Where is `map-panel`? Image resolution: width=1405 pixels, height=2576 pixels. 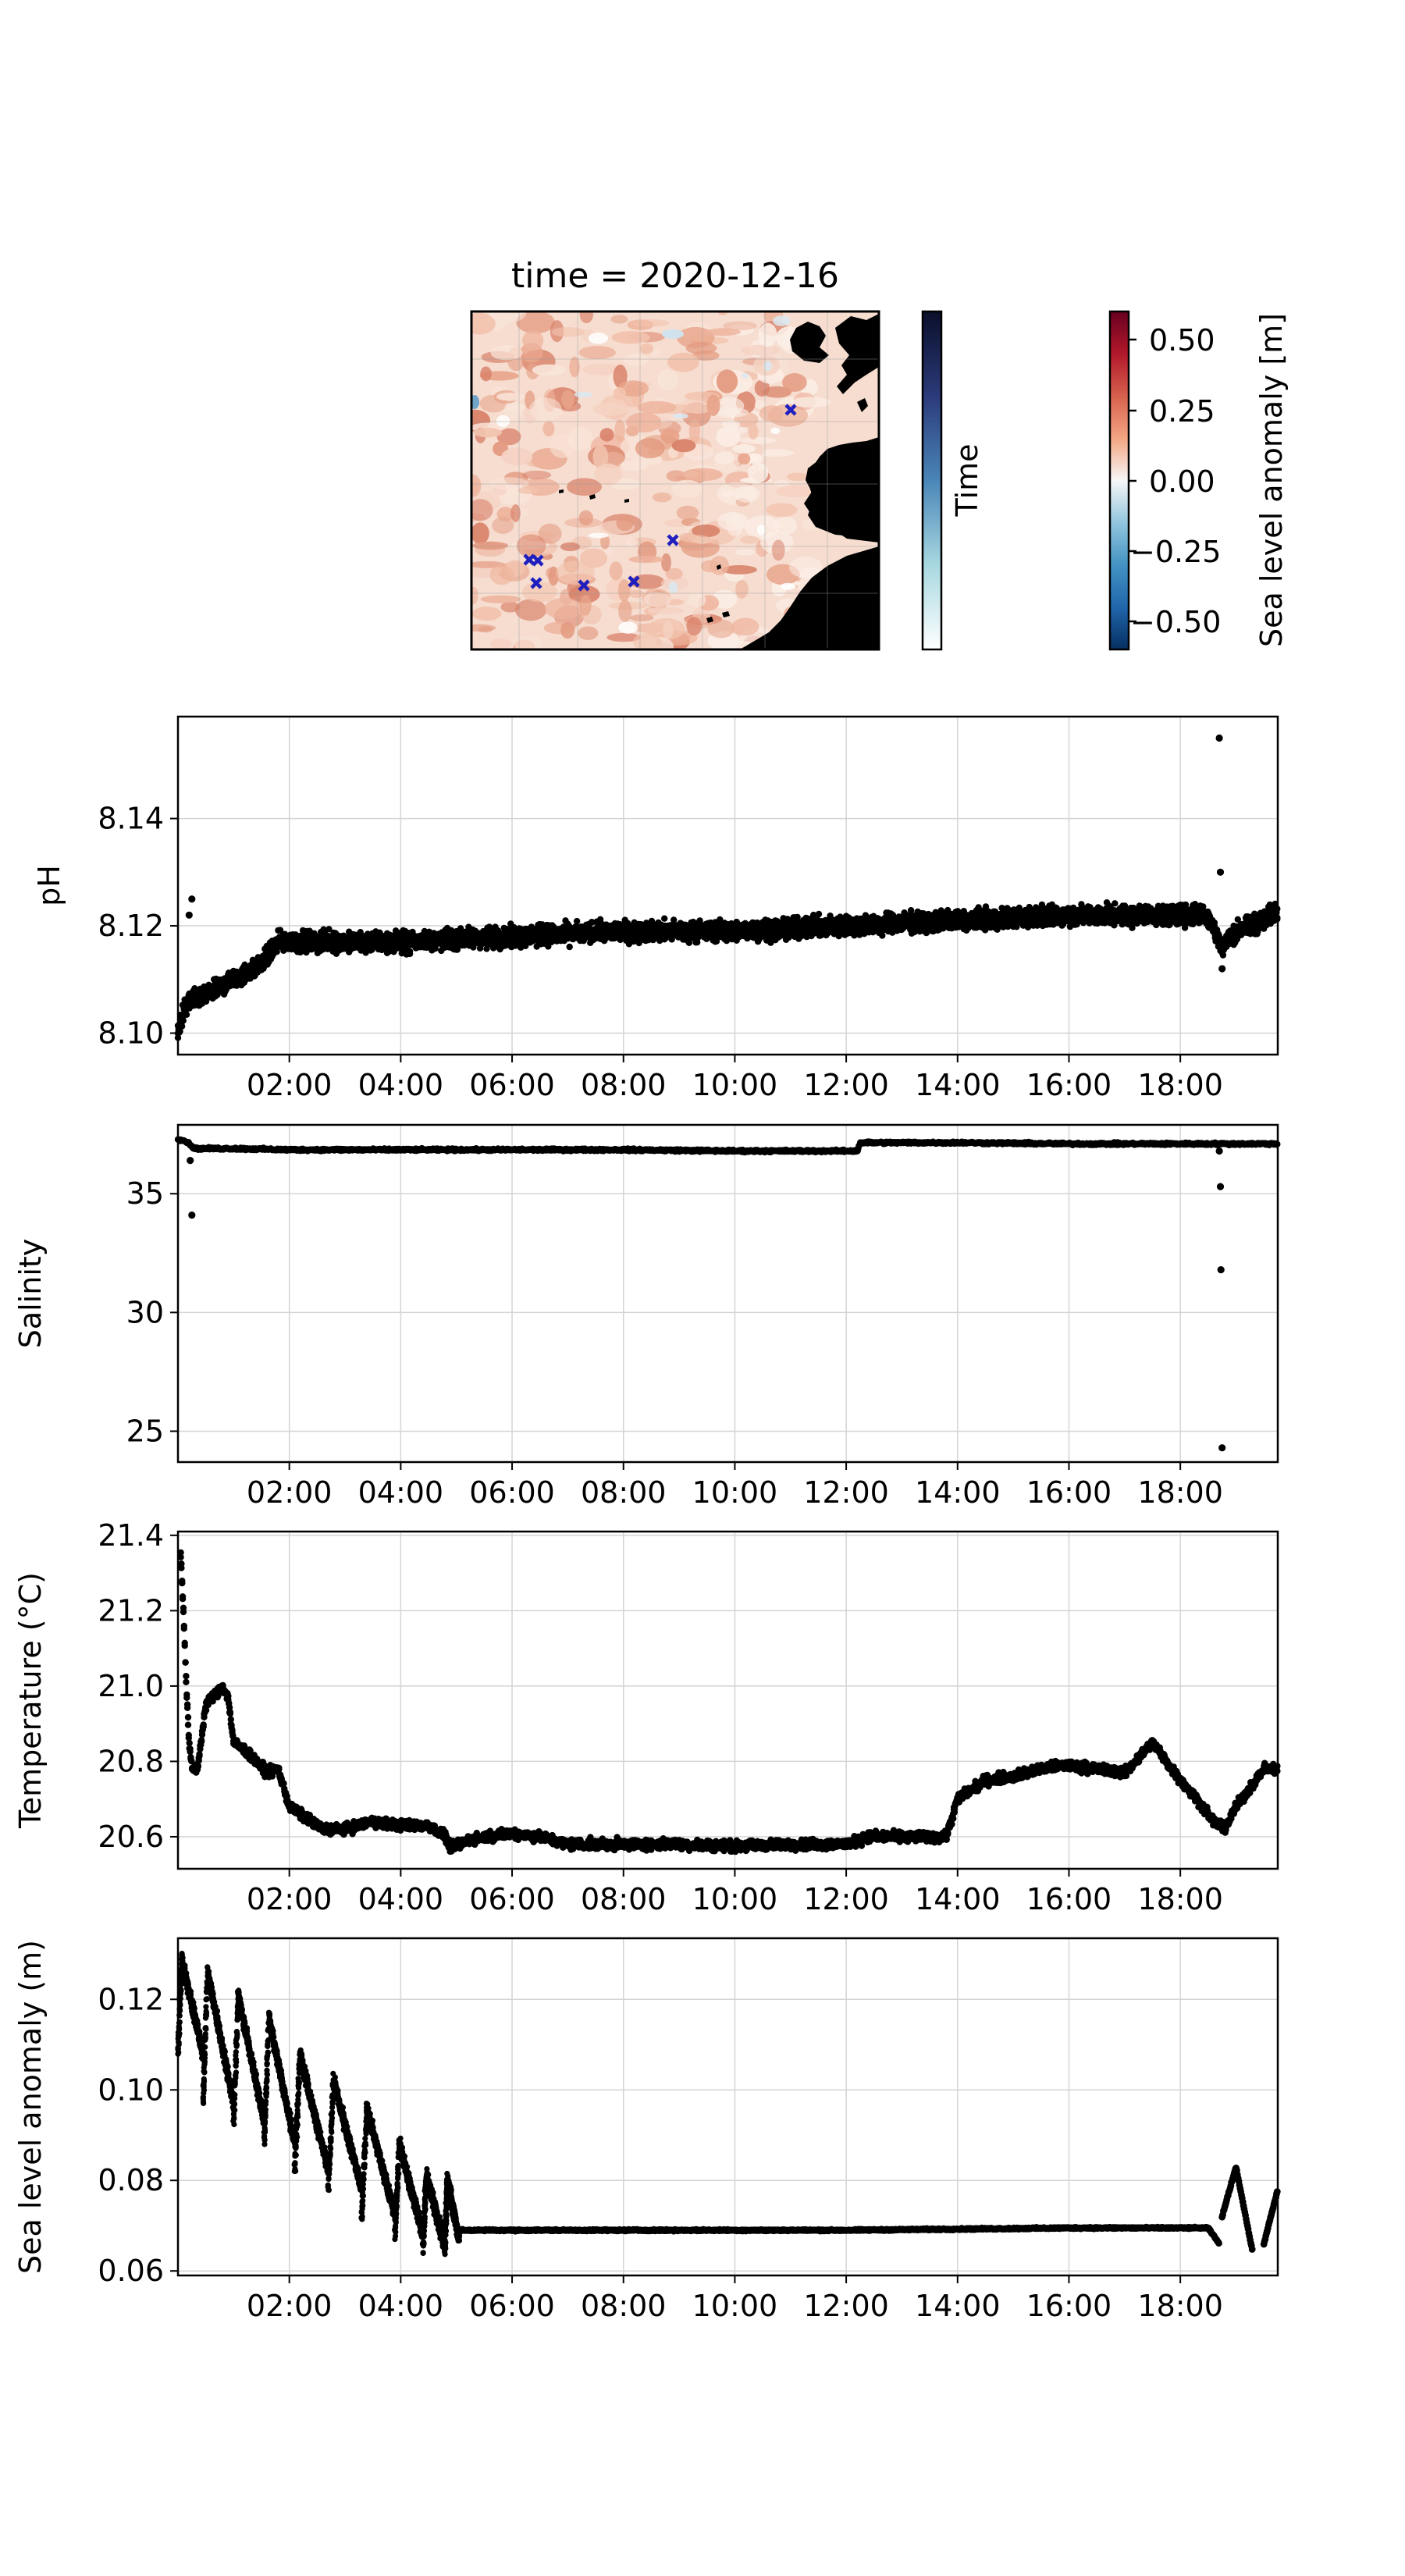 map-panel is located at coordinates (675, 480).